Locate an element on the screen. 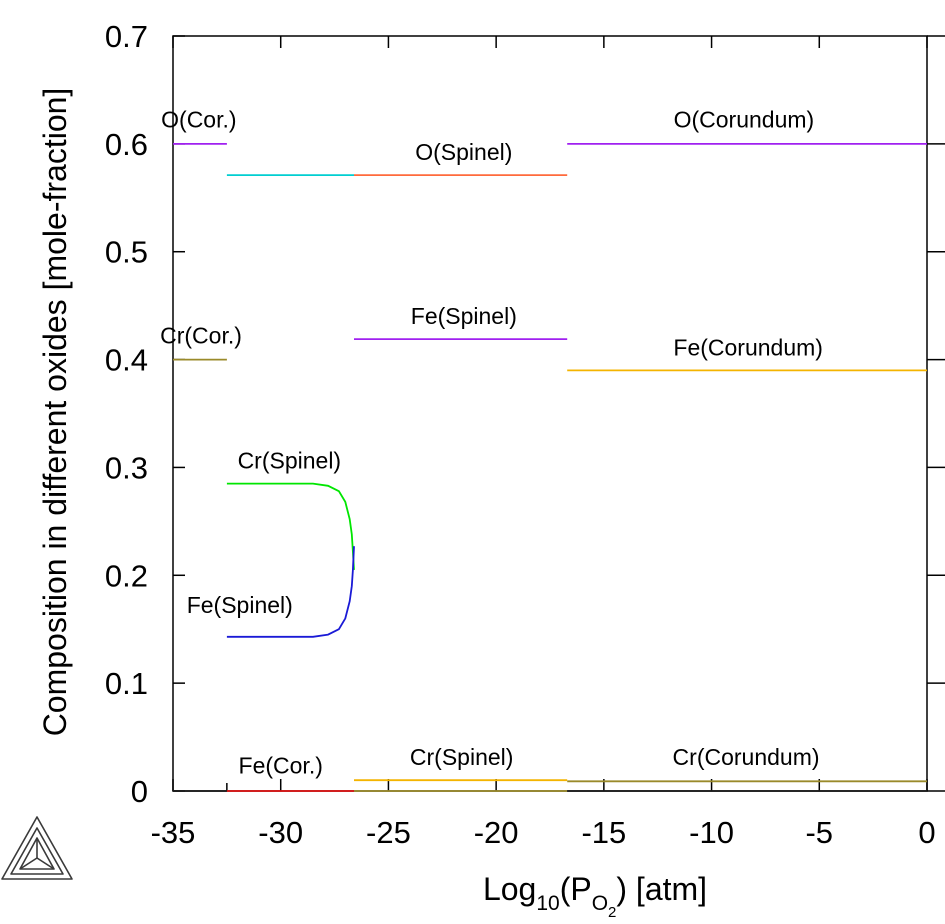  x-tick-label: -30 is located at coordinates (280, 832).